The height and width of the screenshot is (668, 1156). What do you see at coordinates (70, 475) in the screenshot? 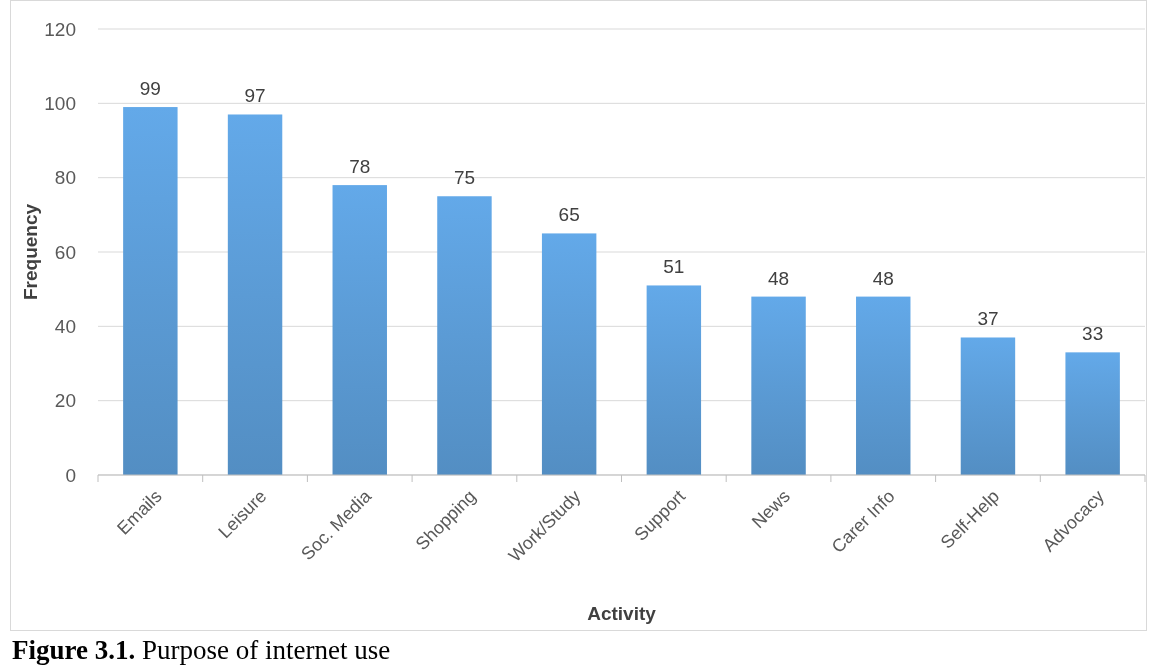
I see `y-tick-label: 0` at bounding box center [70, 475].